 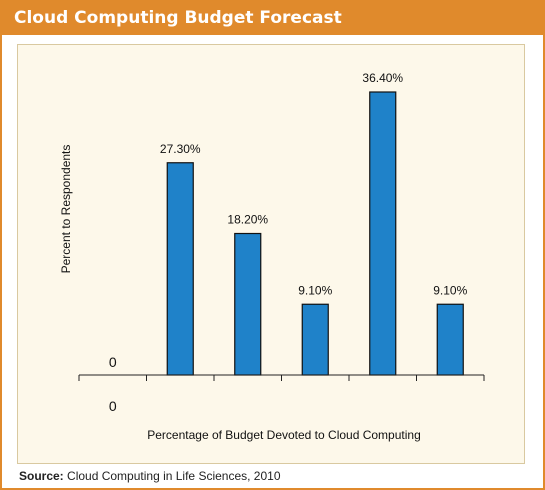 I want to click on category-labels-layer: 0, so click(x=113, y=406).